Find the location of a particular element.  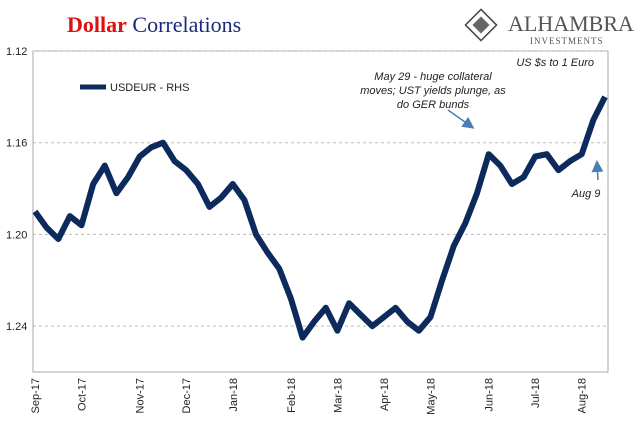

title-part: Correlations is located at coordinates (186, 24).